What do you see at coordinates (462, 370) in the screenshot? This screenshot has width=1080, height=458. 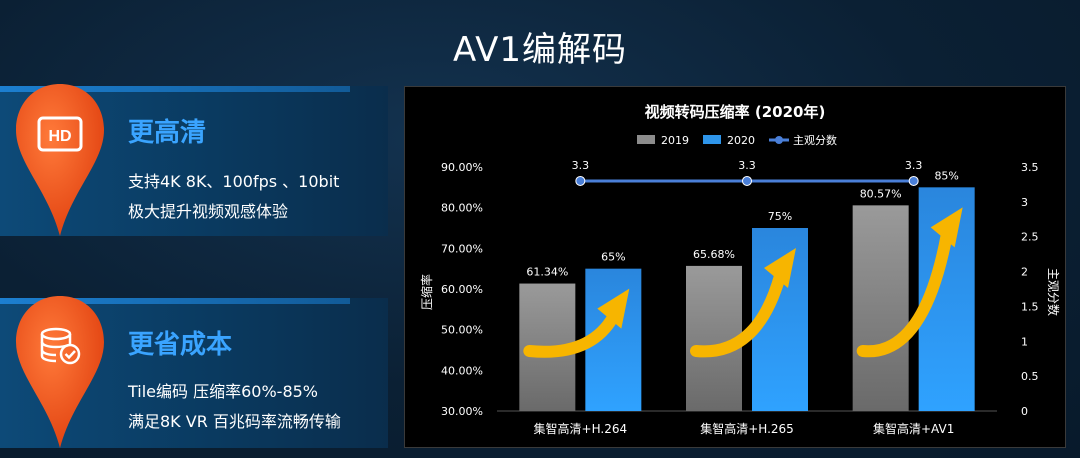 I see `y-tick-label: 40.00%` at bounding box center [462, 370].